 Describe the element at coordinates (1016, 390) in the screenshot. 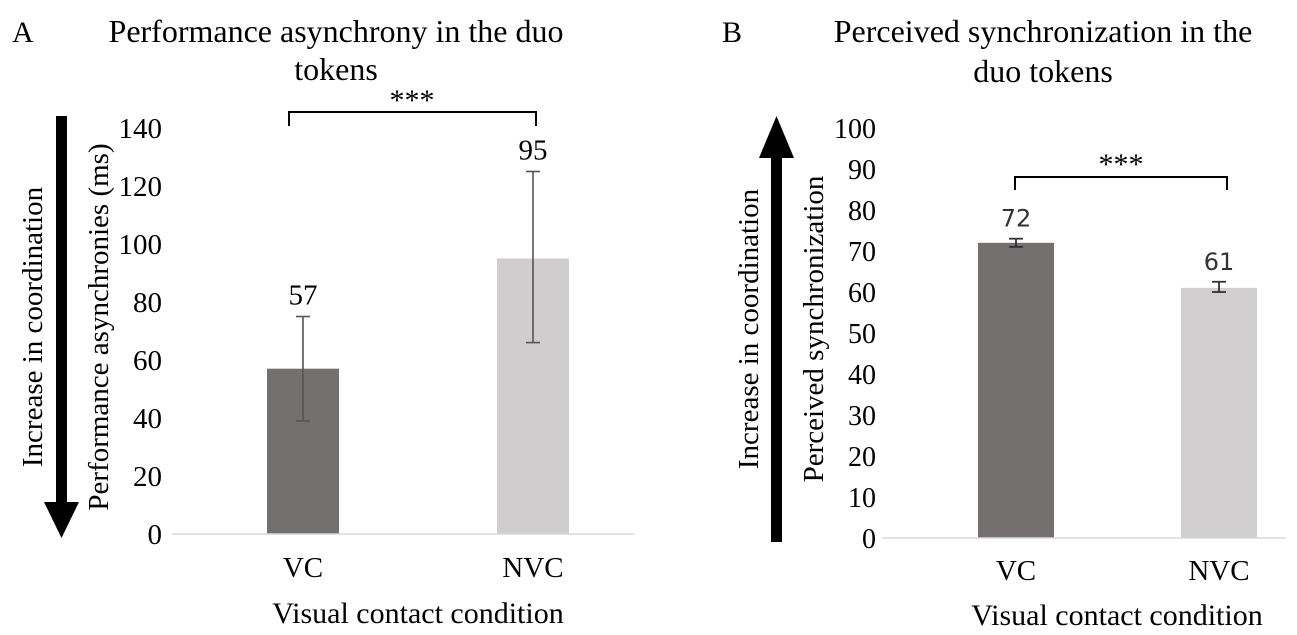

I see `panel-b-bar-vc` at that location.